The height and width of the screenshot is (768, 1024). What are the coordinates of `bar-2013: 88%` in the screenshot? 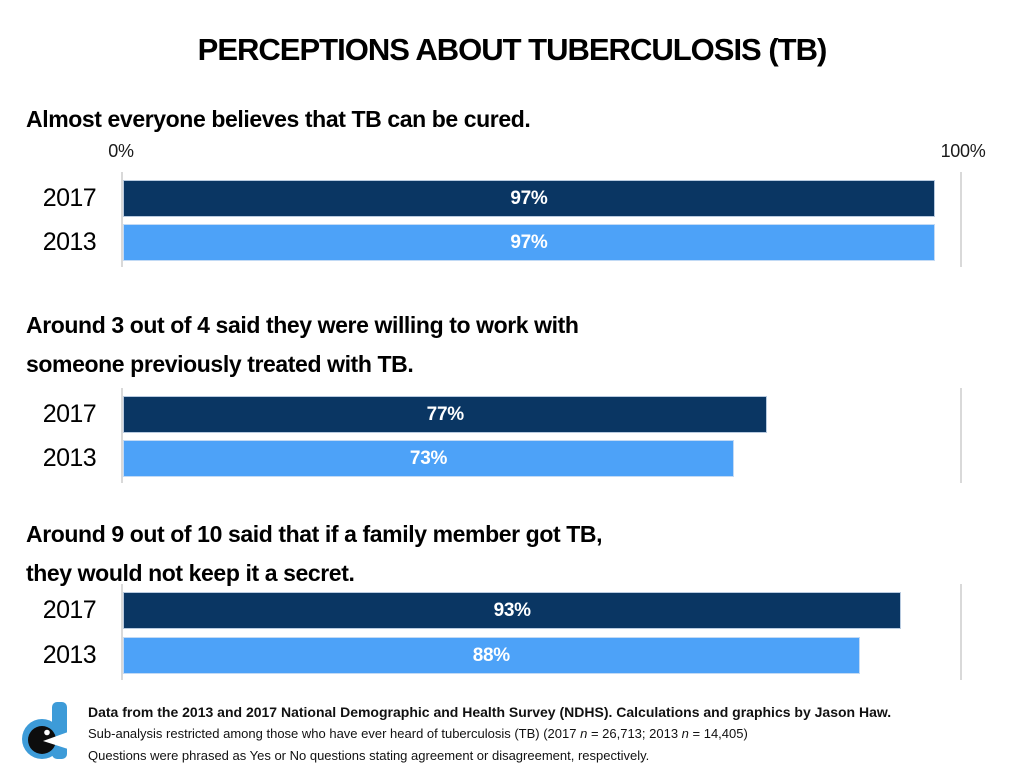 It's located at (491, 655).